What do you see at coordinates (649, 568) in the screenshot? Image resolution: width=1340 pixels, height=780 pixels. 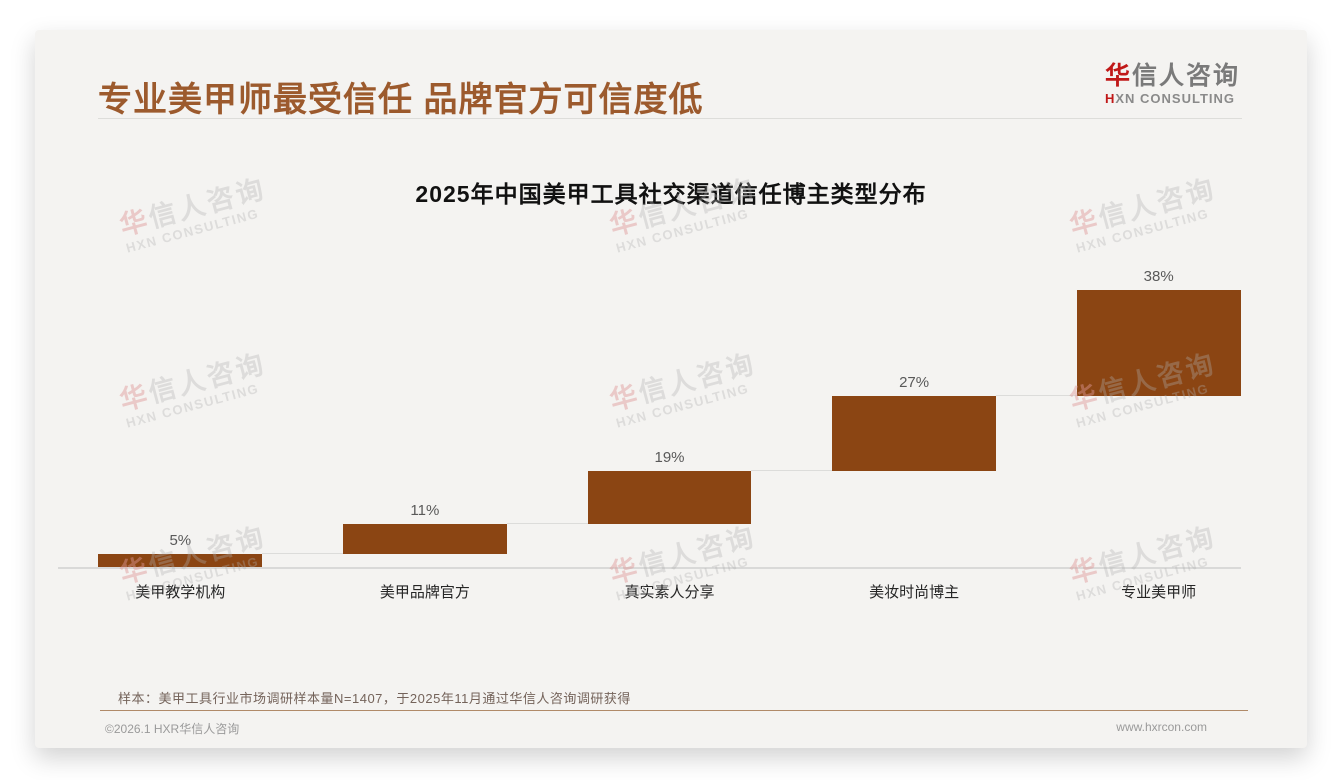 I see `x-axis-baseline` at bounding box center [649, 568].